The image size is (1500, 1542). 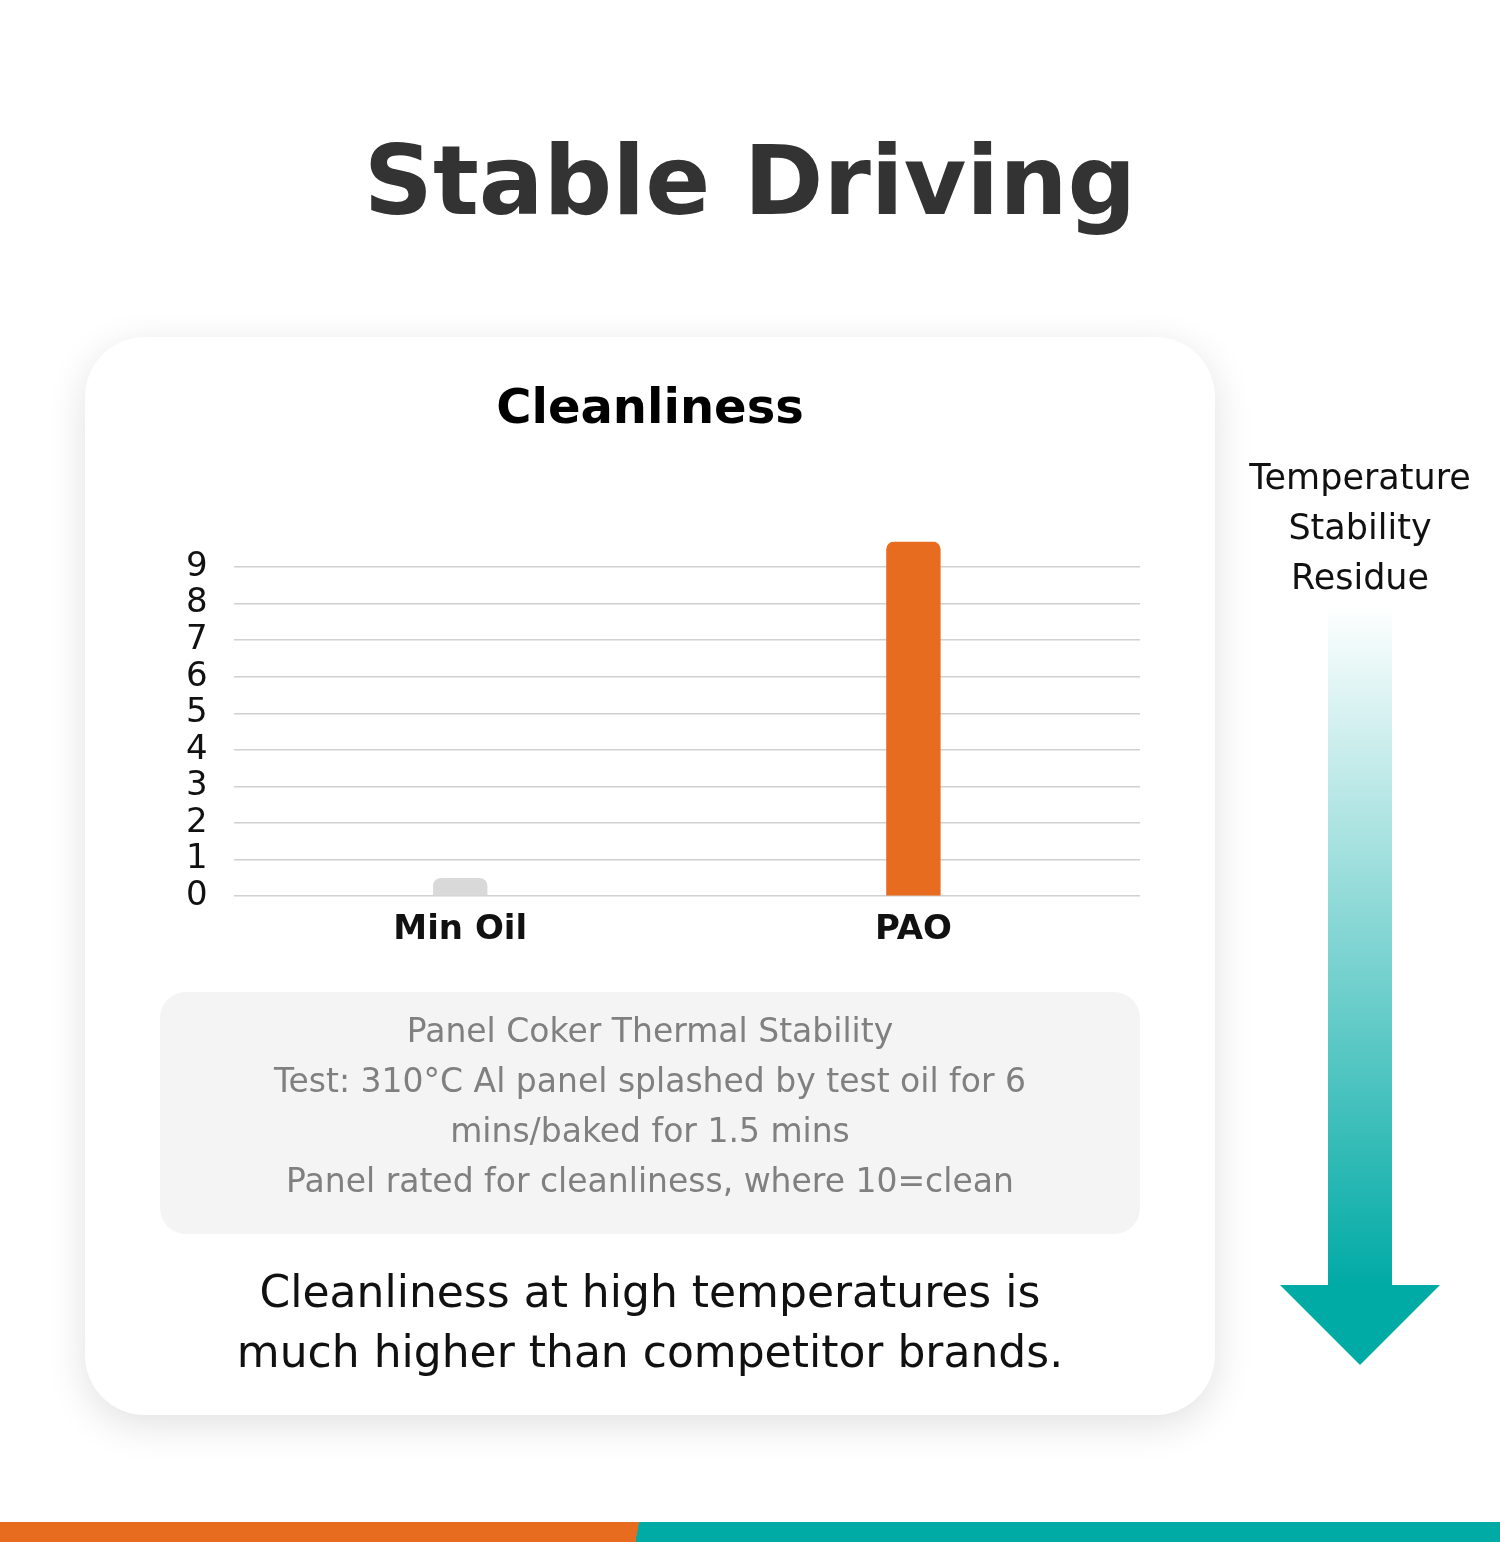 I want to click on text: Panel Coker Thermal Stability Test: 310°C Al panel splashed by test oil for 6 mins/baked for 1.5 mins Panel rated for cleanliness, where 10=clean, so click(x=650, y=1113).